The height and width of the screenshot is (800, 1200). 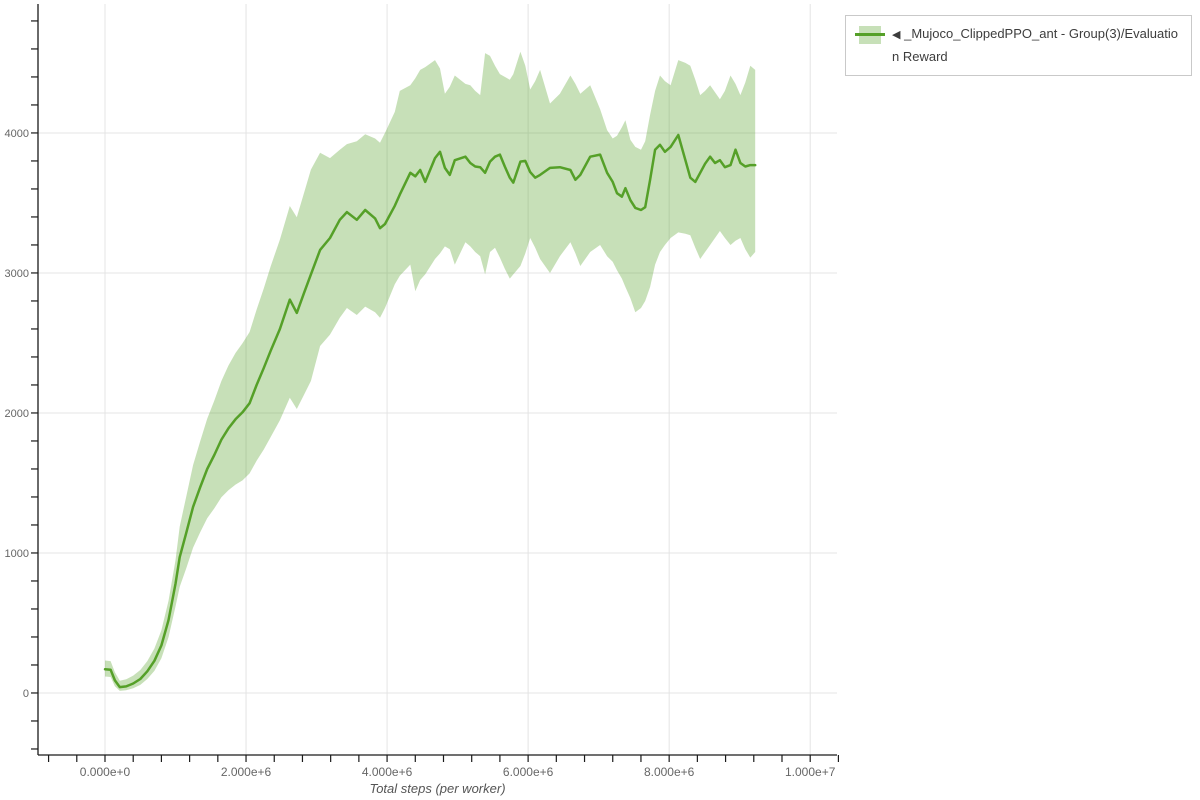 I want to click on x-axis-title: Total steps (per worker), so click(x=437, y=788).